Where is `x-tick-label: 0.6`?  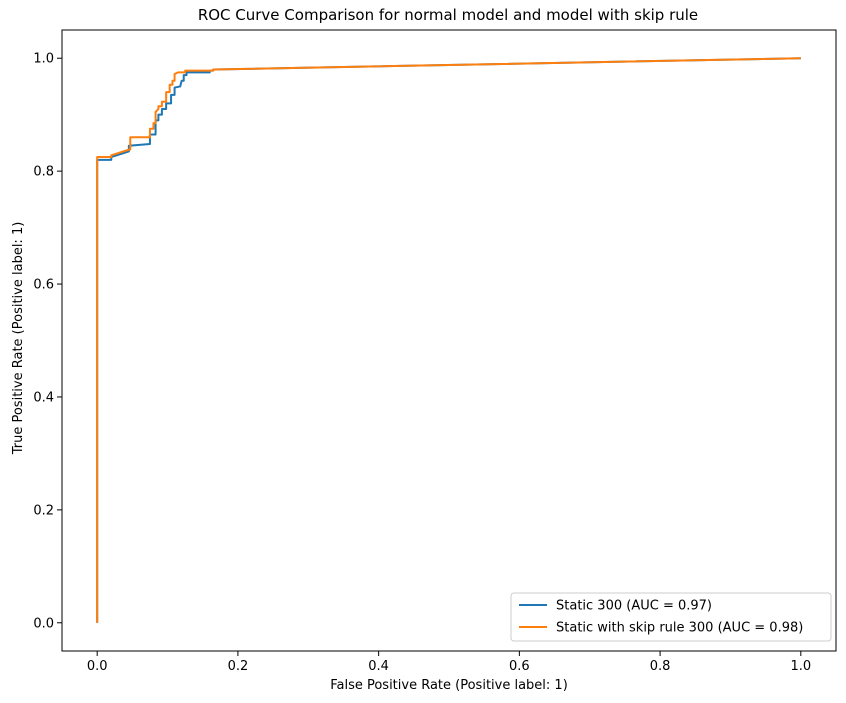
x-tick-label: 0.6 is located at coordinates (519, 666).